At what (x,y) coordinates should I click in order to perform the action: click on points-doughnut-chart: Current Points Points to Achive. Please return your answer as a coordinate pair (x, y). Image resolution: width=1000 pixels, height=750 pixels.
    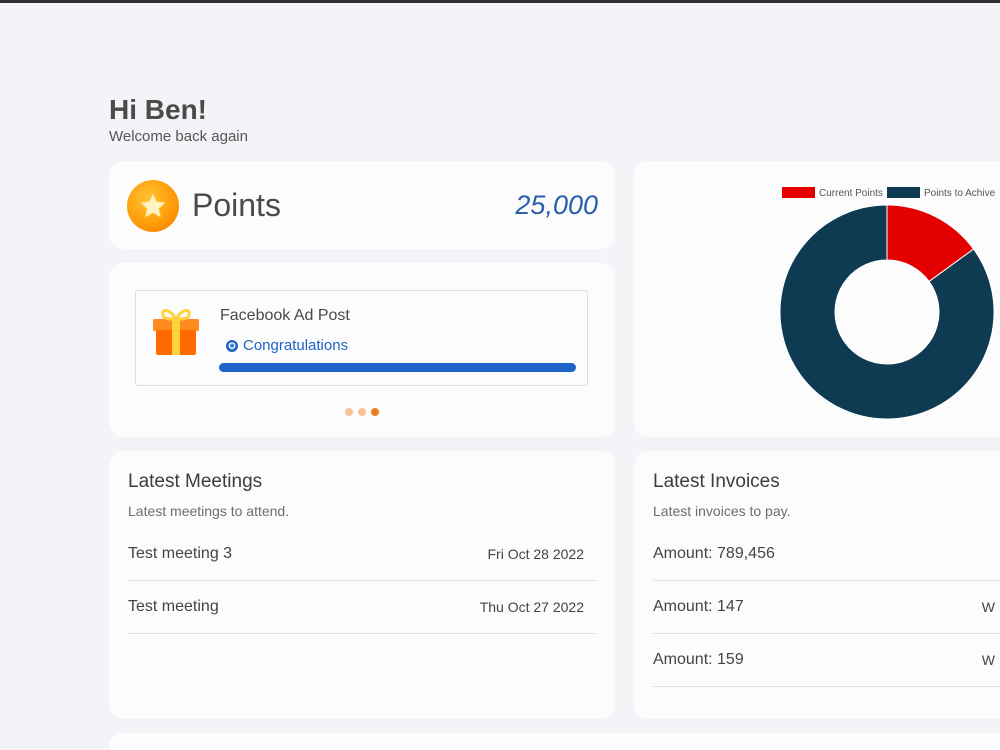
    Looking at the image, I should click on (887, 303).